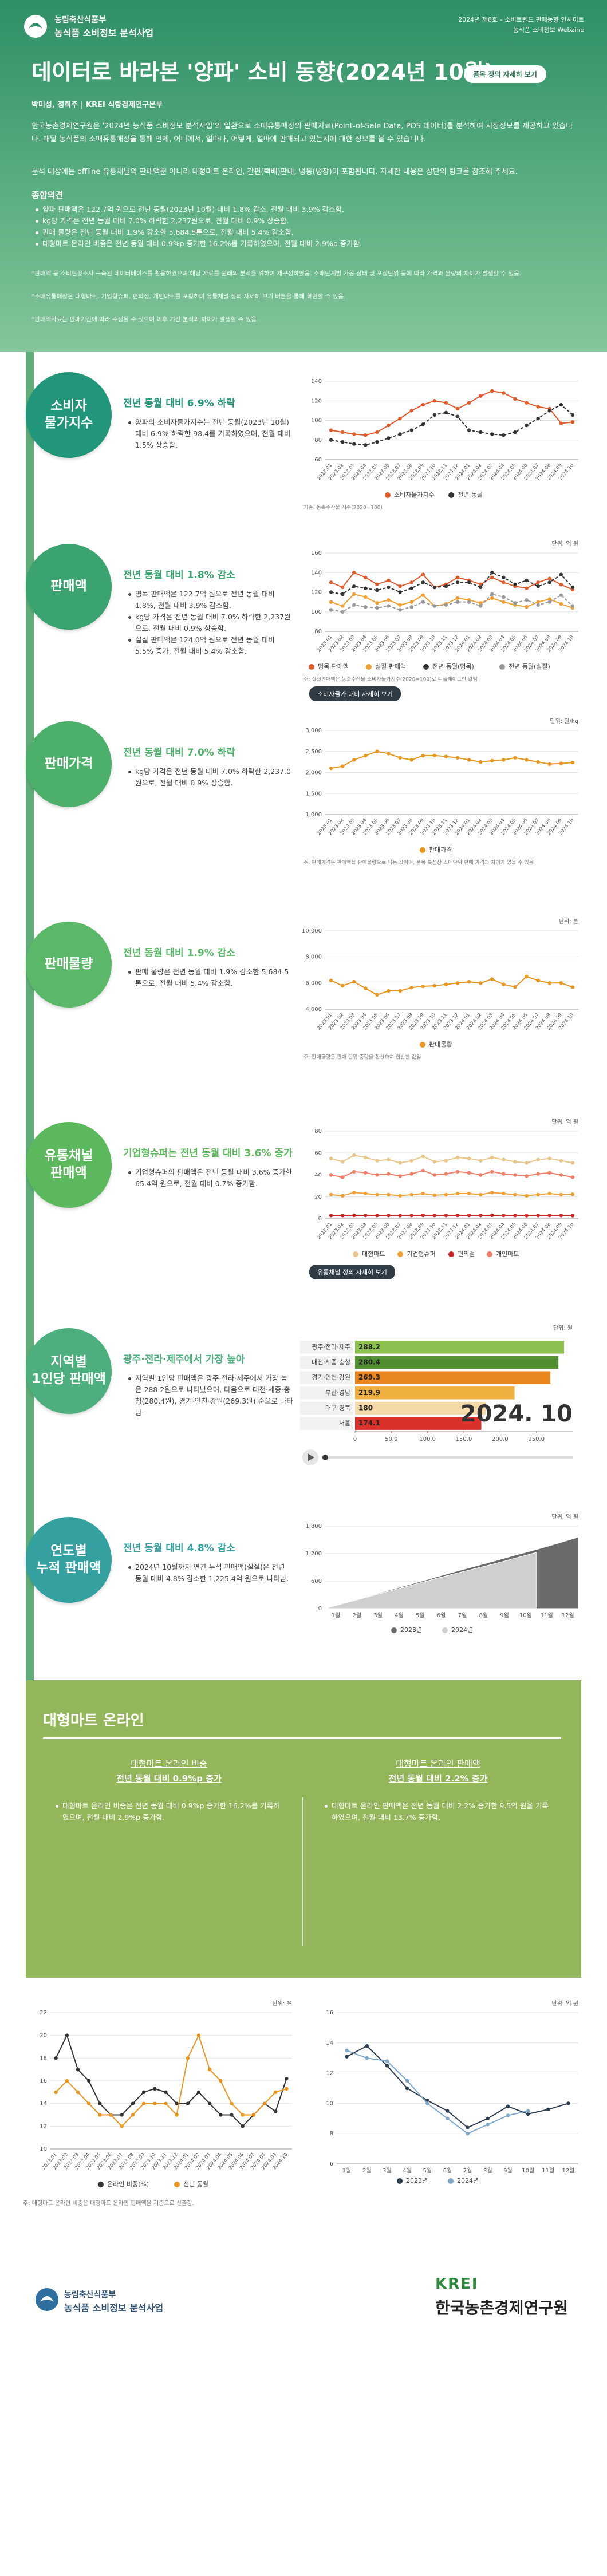  Describe the element at coordinates (313, 1554) in the screenshot. I see `y-tick-label: 1,200` at that location.